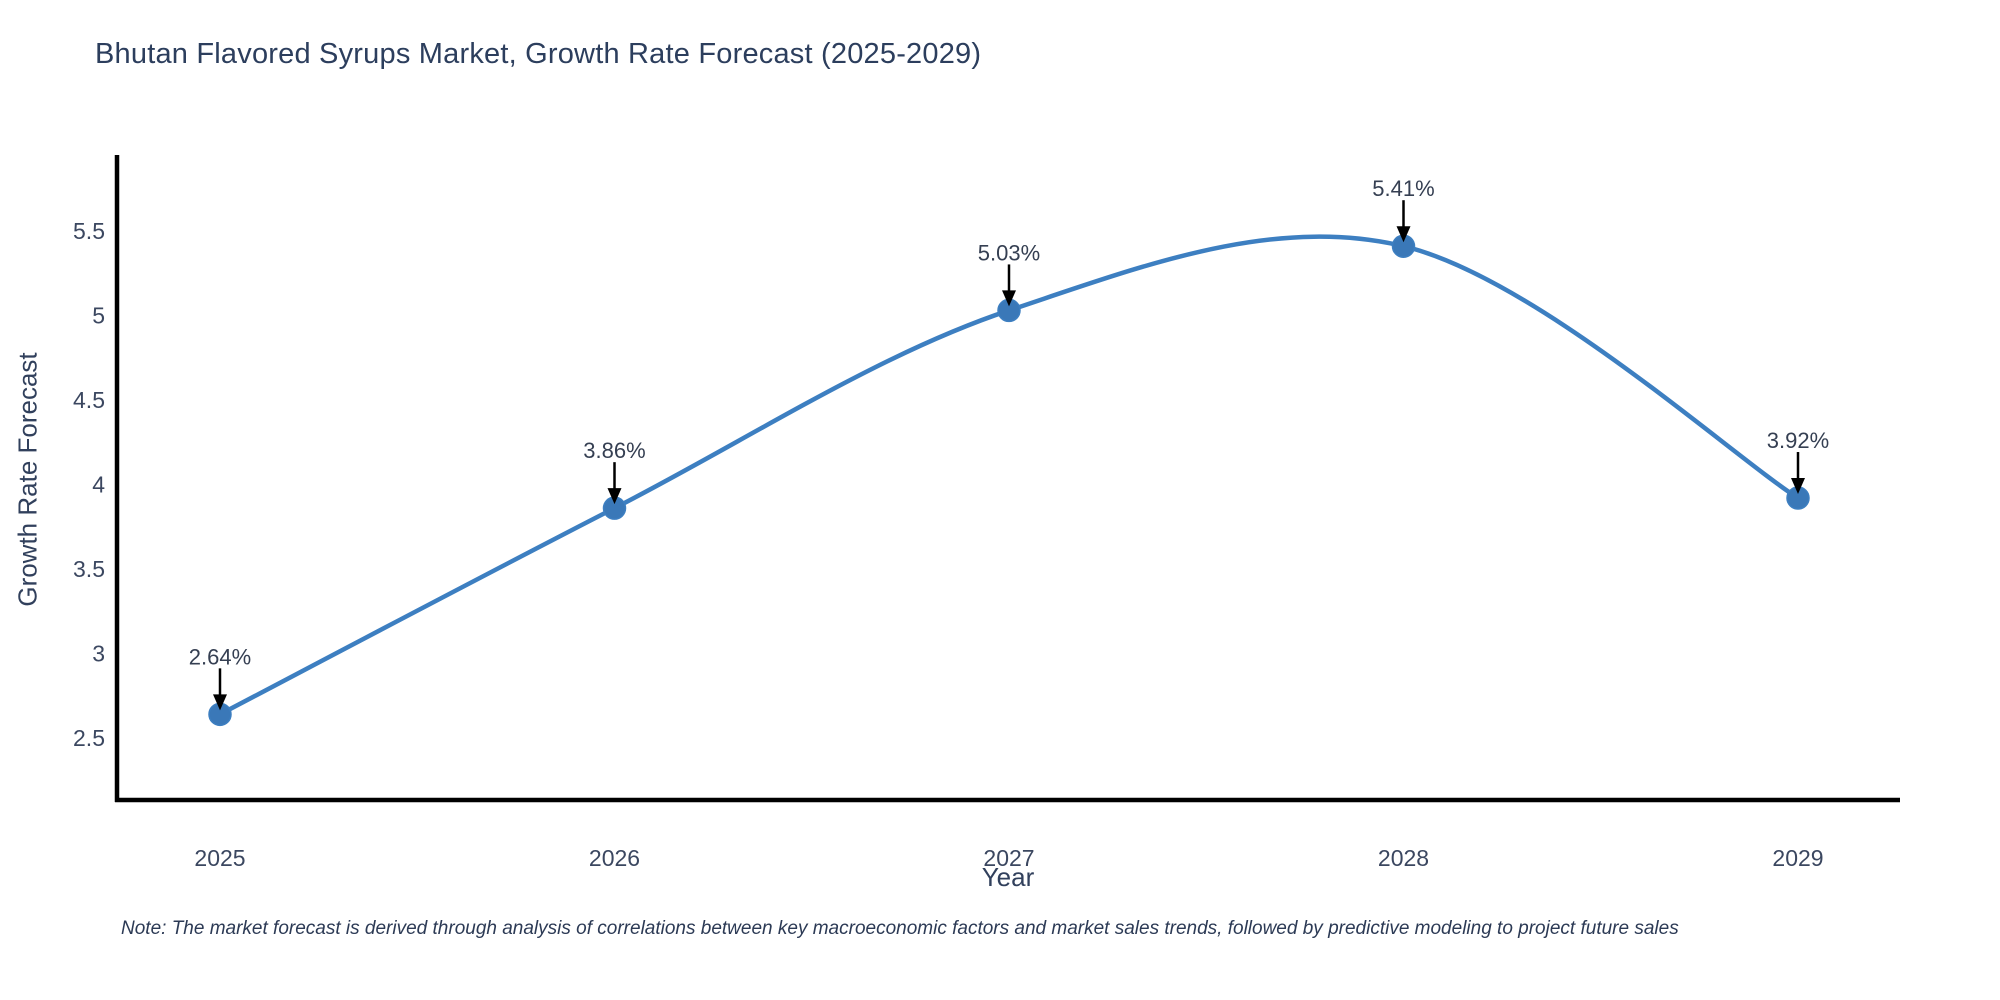  I want to click on point-value-label: 3.92%, so click(1798, 440).